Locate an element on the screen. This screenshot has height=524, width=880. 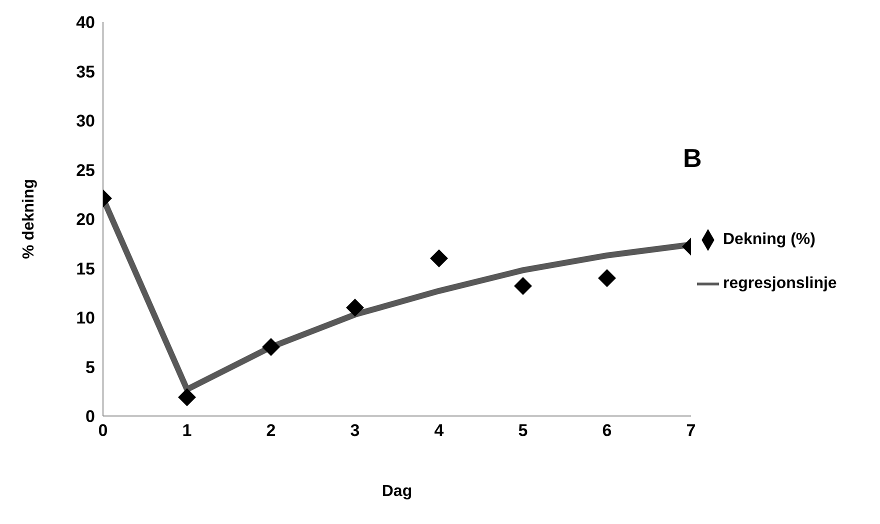
x-tick-label: 2 is located at coordinates (271, 430).